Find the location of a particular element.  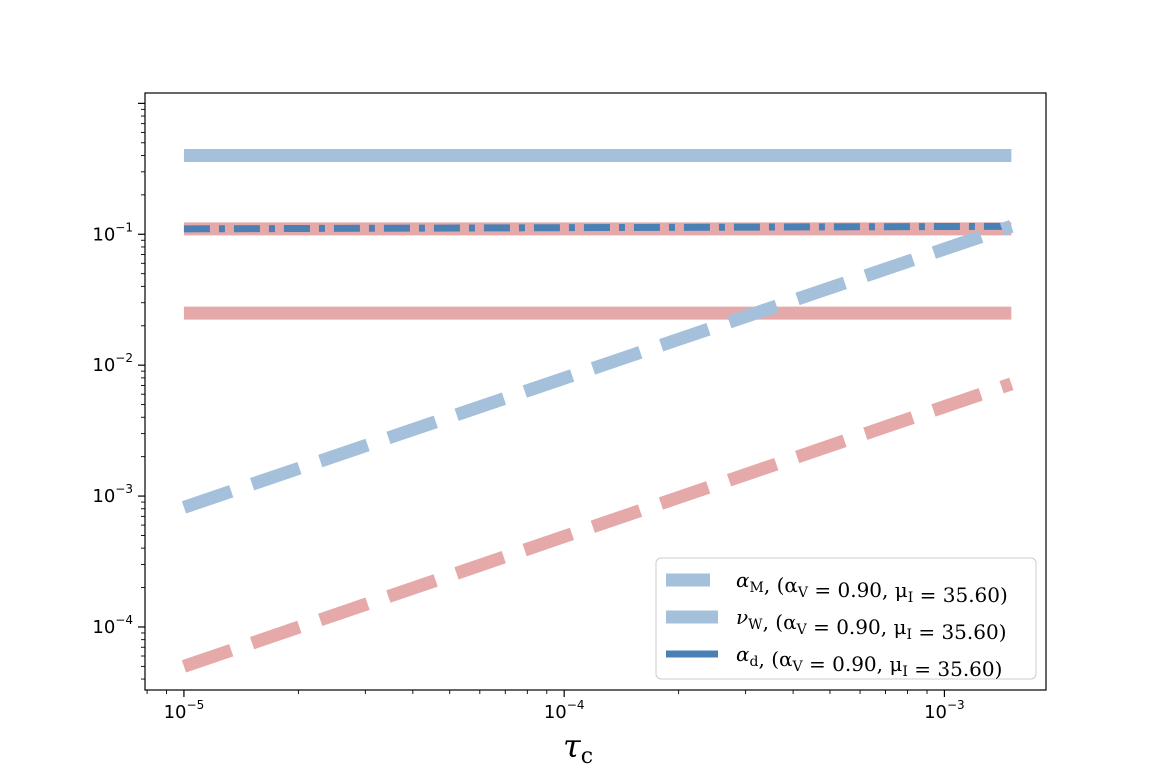

series-line-alpha-d-blue is located at coordinates (597, 227).